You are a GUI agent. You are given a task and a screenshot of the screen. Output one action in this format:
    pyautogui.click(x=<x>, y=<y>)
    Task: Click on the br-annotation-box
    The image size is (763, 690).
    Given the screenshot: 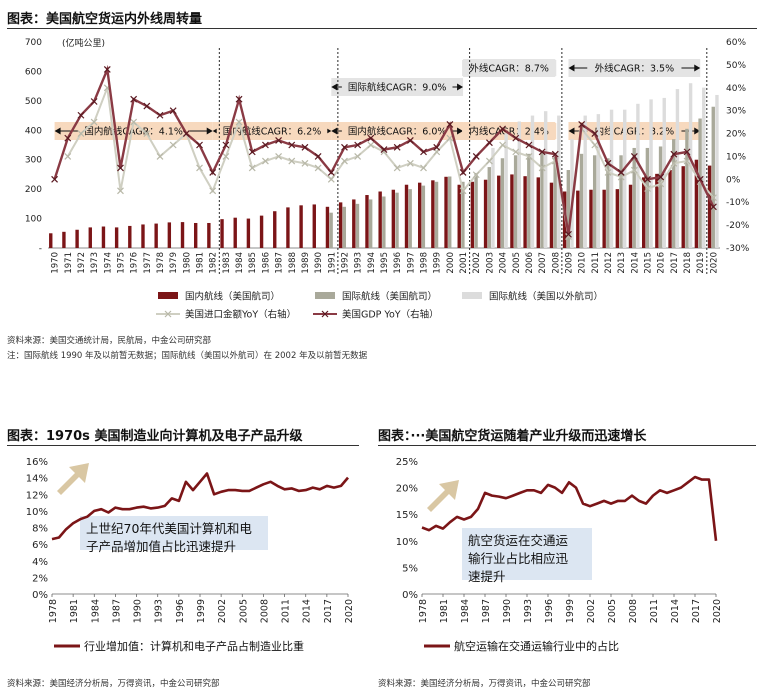 What is the action you would take?
    pyautogui.click(x=527, y=554)
    